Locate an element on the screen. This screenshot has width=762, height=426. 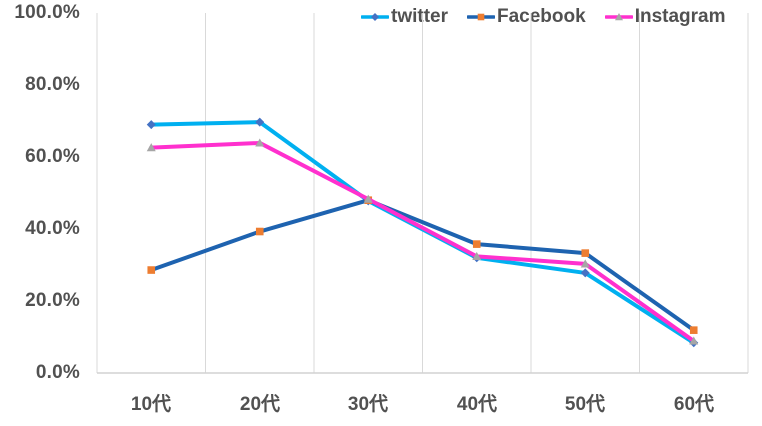
legend-swatch-instagram-icon is located at coordinates (618, 17).